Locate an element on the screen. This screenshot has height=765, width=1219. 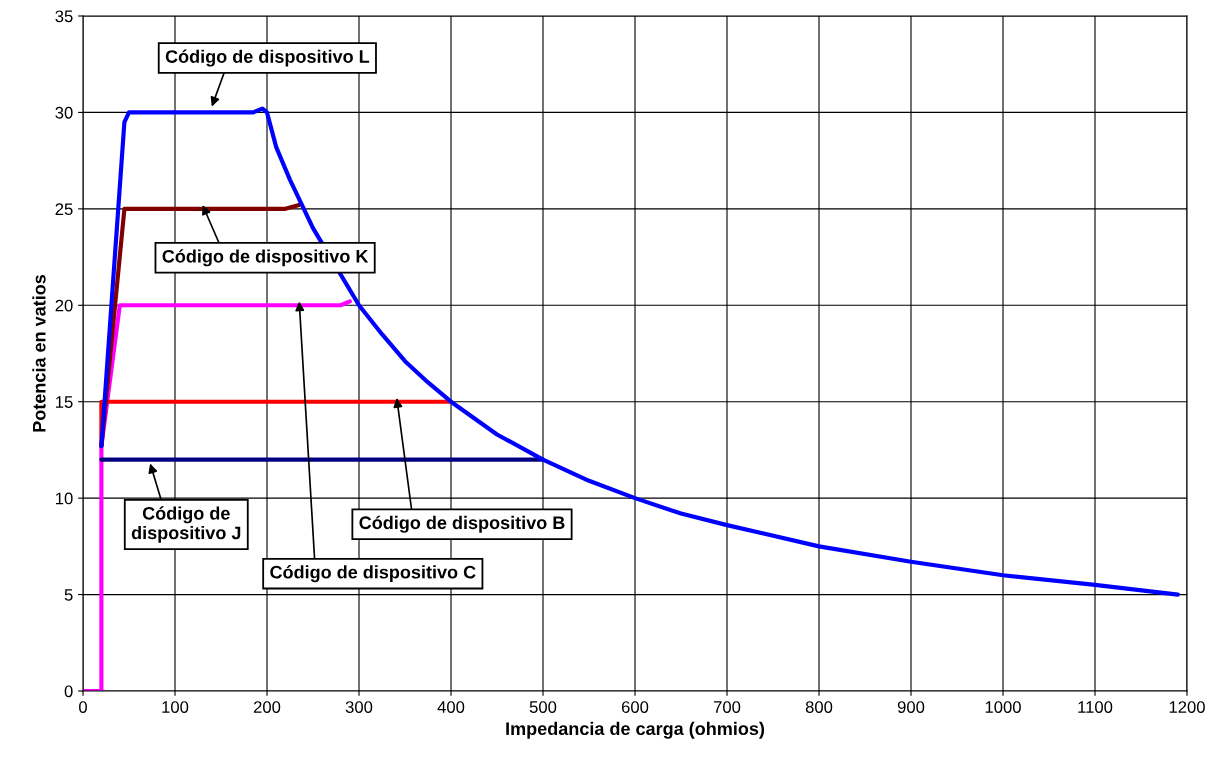
y-tick-label: 35 is located at coordinates (64, 16).